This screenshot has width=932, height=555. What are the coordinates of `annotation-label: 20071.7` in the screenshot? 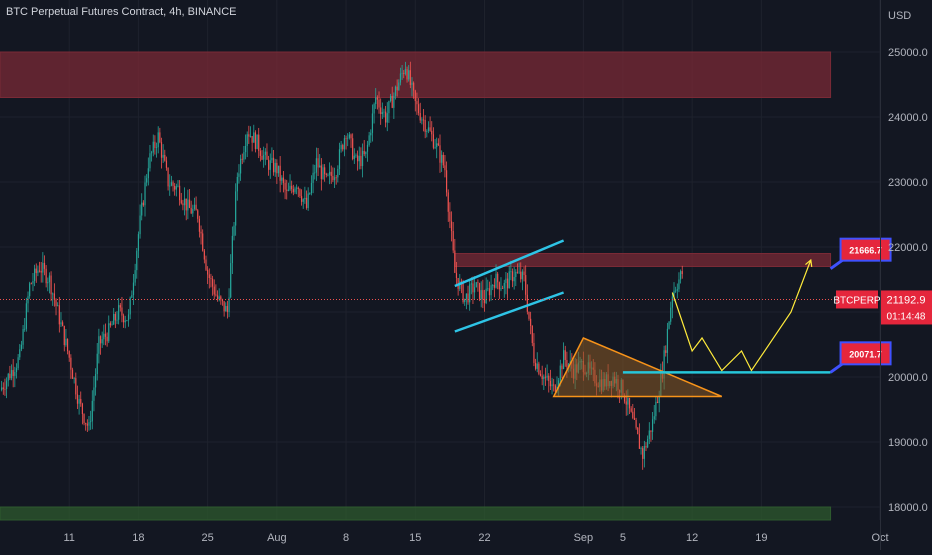 It's located at (865, 354).